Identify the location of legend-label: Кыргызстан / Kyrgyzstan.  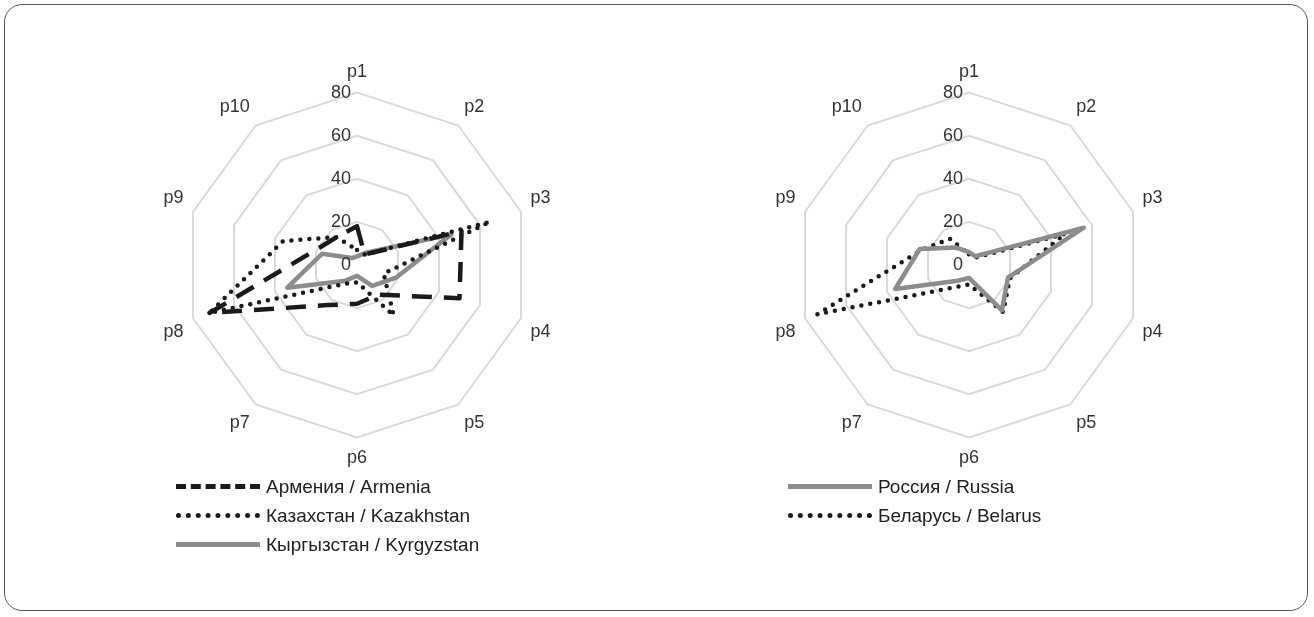
(373, 544).